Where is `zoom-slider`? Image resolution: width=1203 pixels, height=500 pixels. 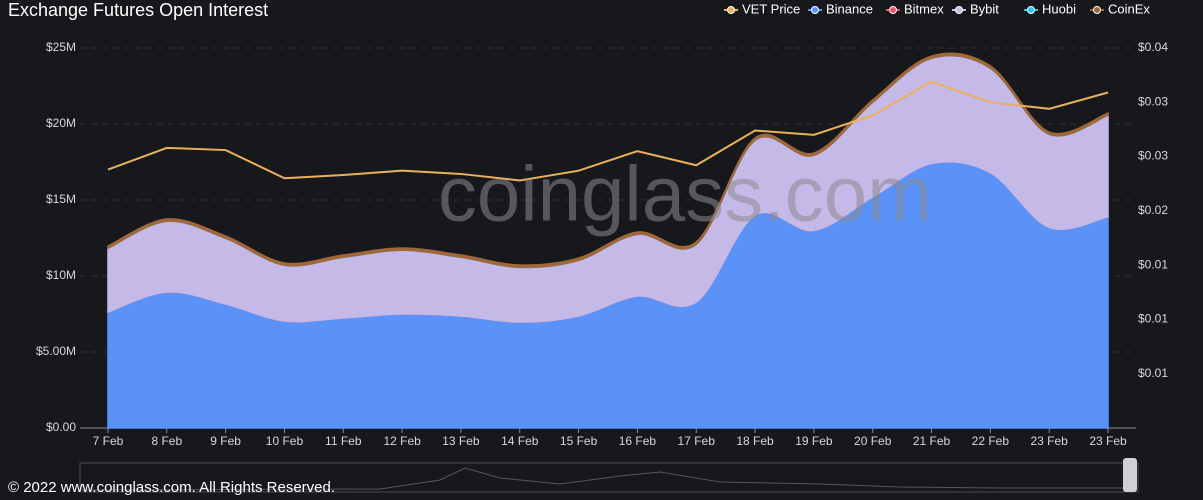 zoom-slider is located at coordinates (609, 475).